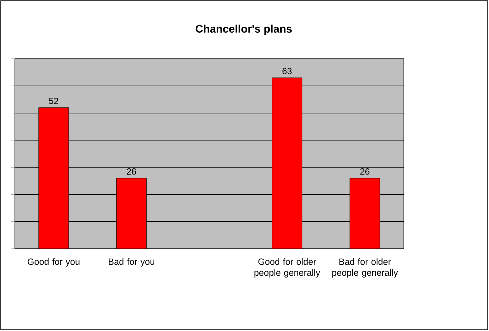 The image size is (489, 331). What do you see at coordinates (53, 101) in the screenshot?
I see `data-label: 52` at bounding box center [53, 101].